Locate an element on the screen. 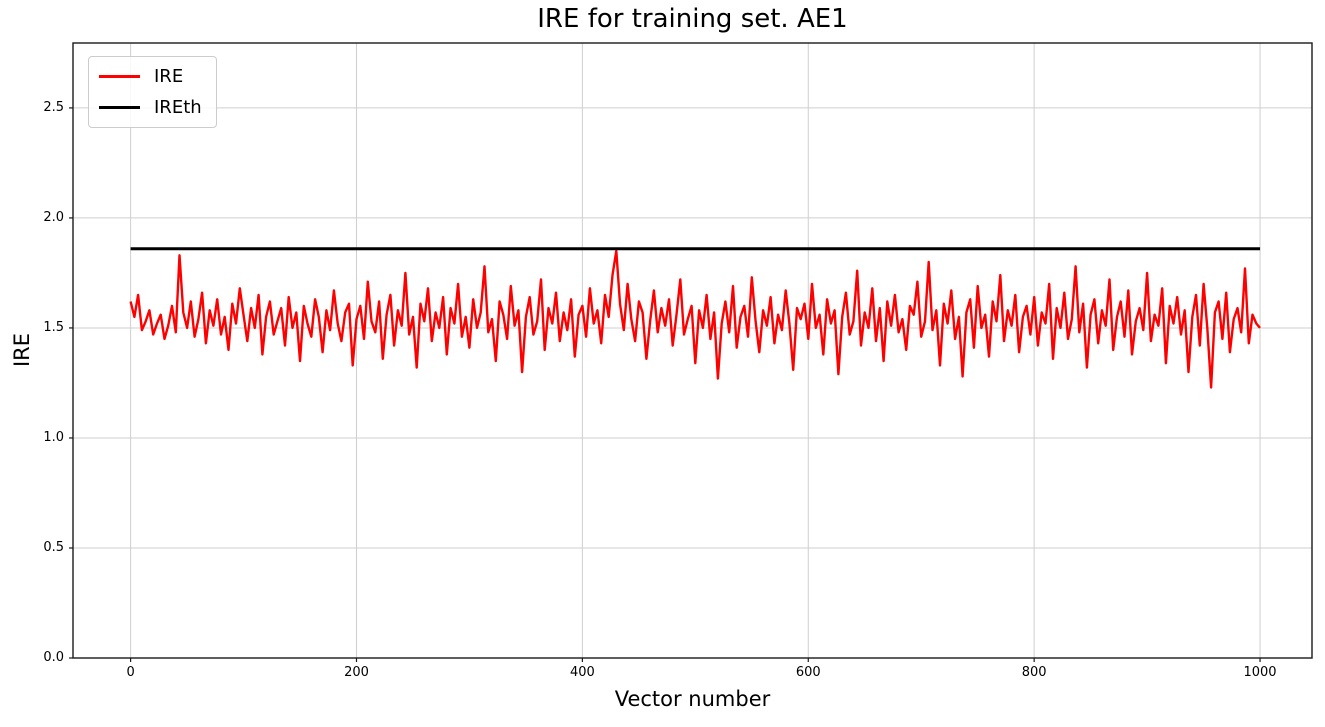 The width and height of the screenshot is (1325, 727). x-tick-label: 600 is located at coordinates (808, 672).